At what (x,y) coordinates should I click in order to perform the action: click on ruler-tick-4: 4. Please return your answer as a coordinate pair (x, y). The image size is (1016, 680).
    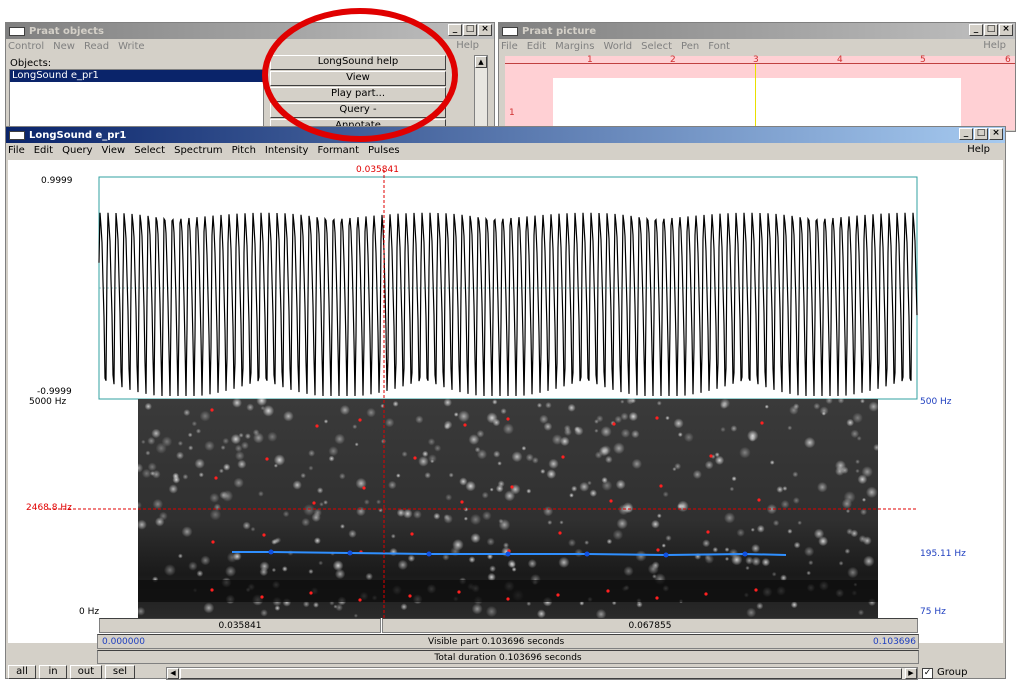
    Looking at the image, I should click on (840, 60).